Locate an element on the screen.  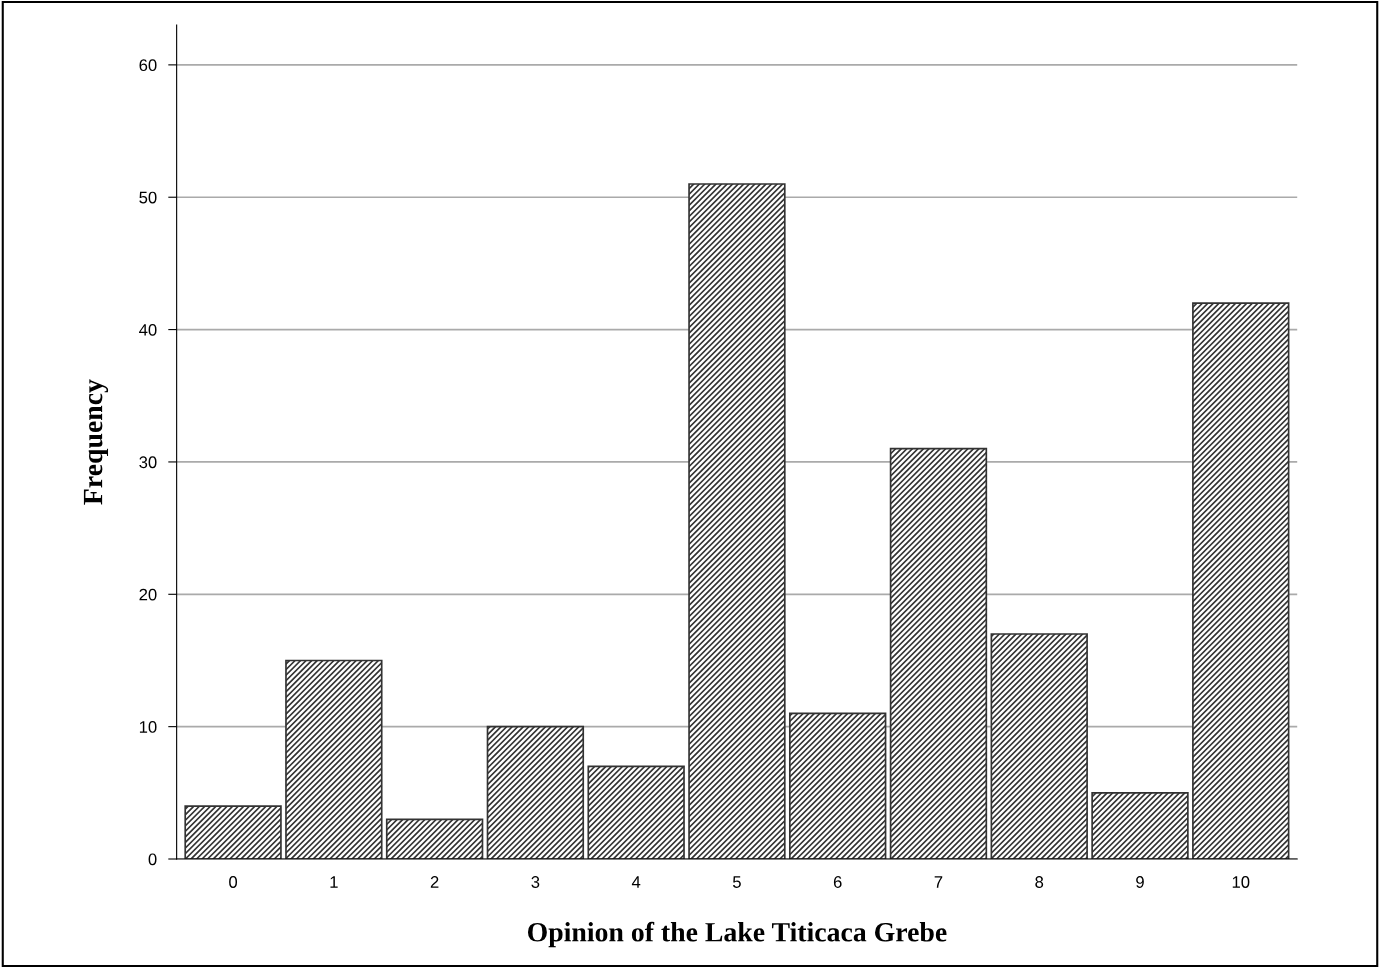
x-tick-label: 6 is located at coordinates (837, 882).